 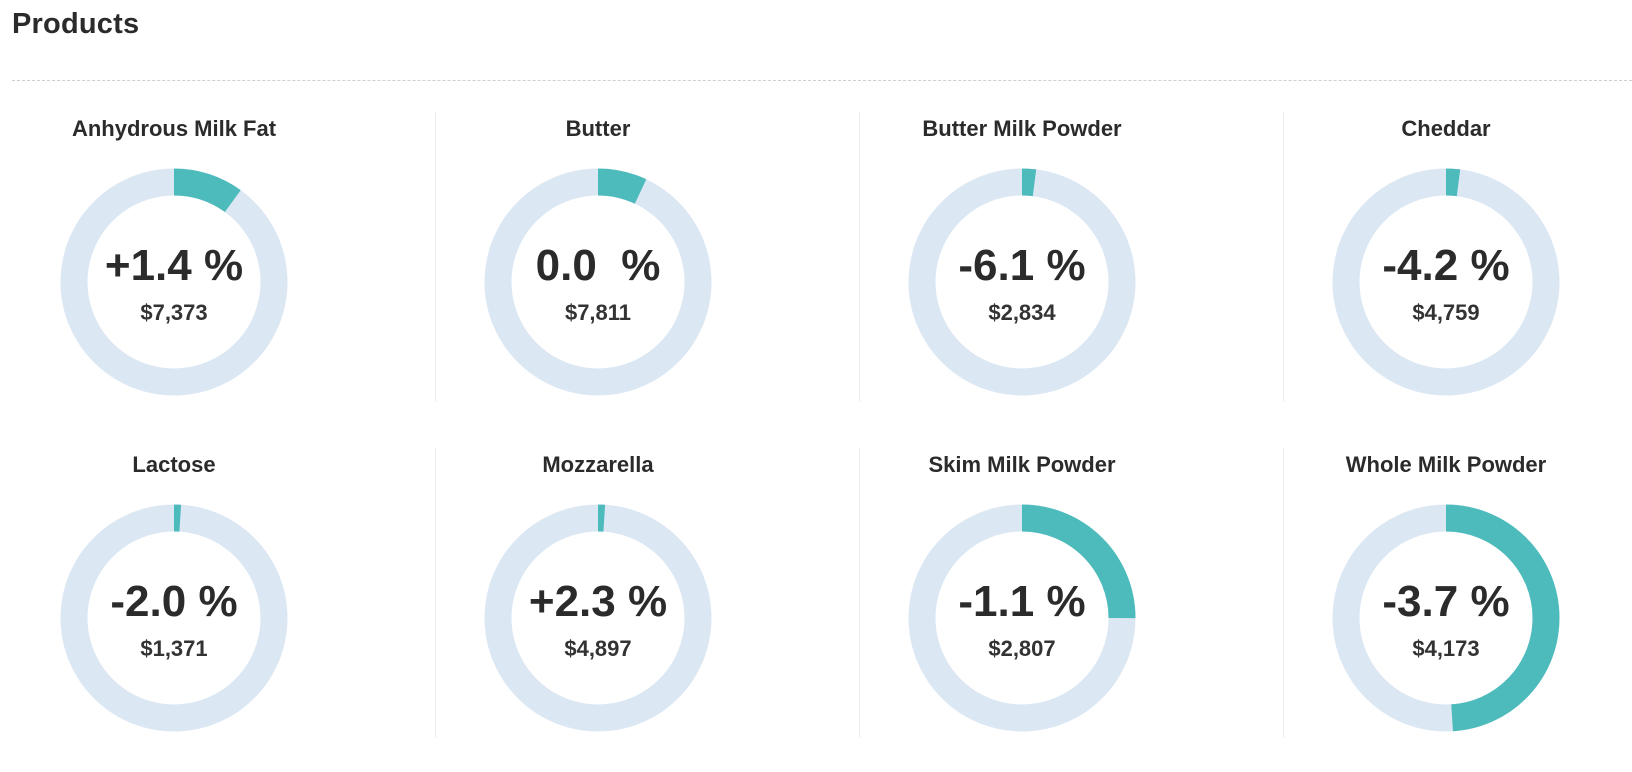 I want to click on product-card-butter: Butter 0.0 % $7,811, so click(x=648, y=257).